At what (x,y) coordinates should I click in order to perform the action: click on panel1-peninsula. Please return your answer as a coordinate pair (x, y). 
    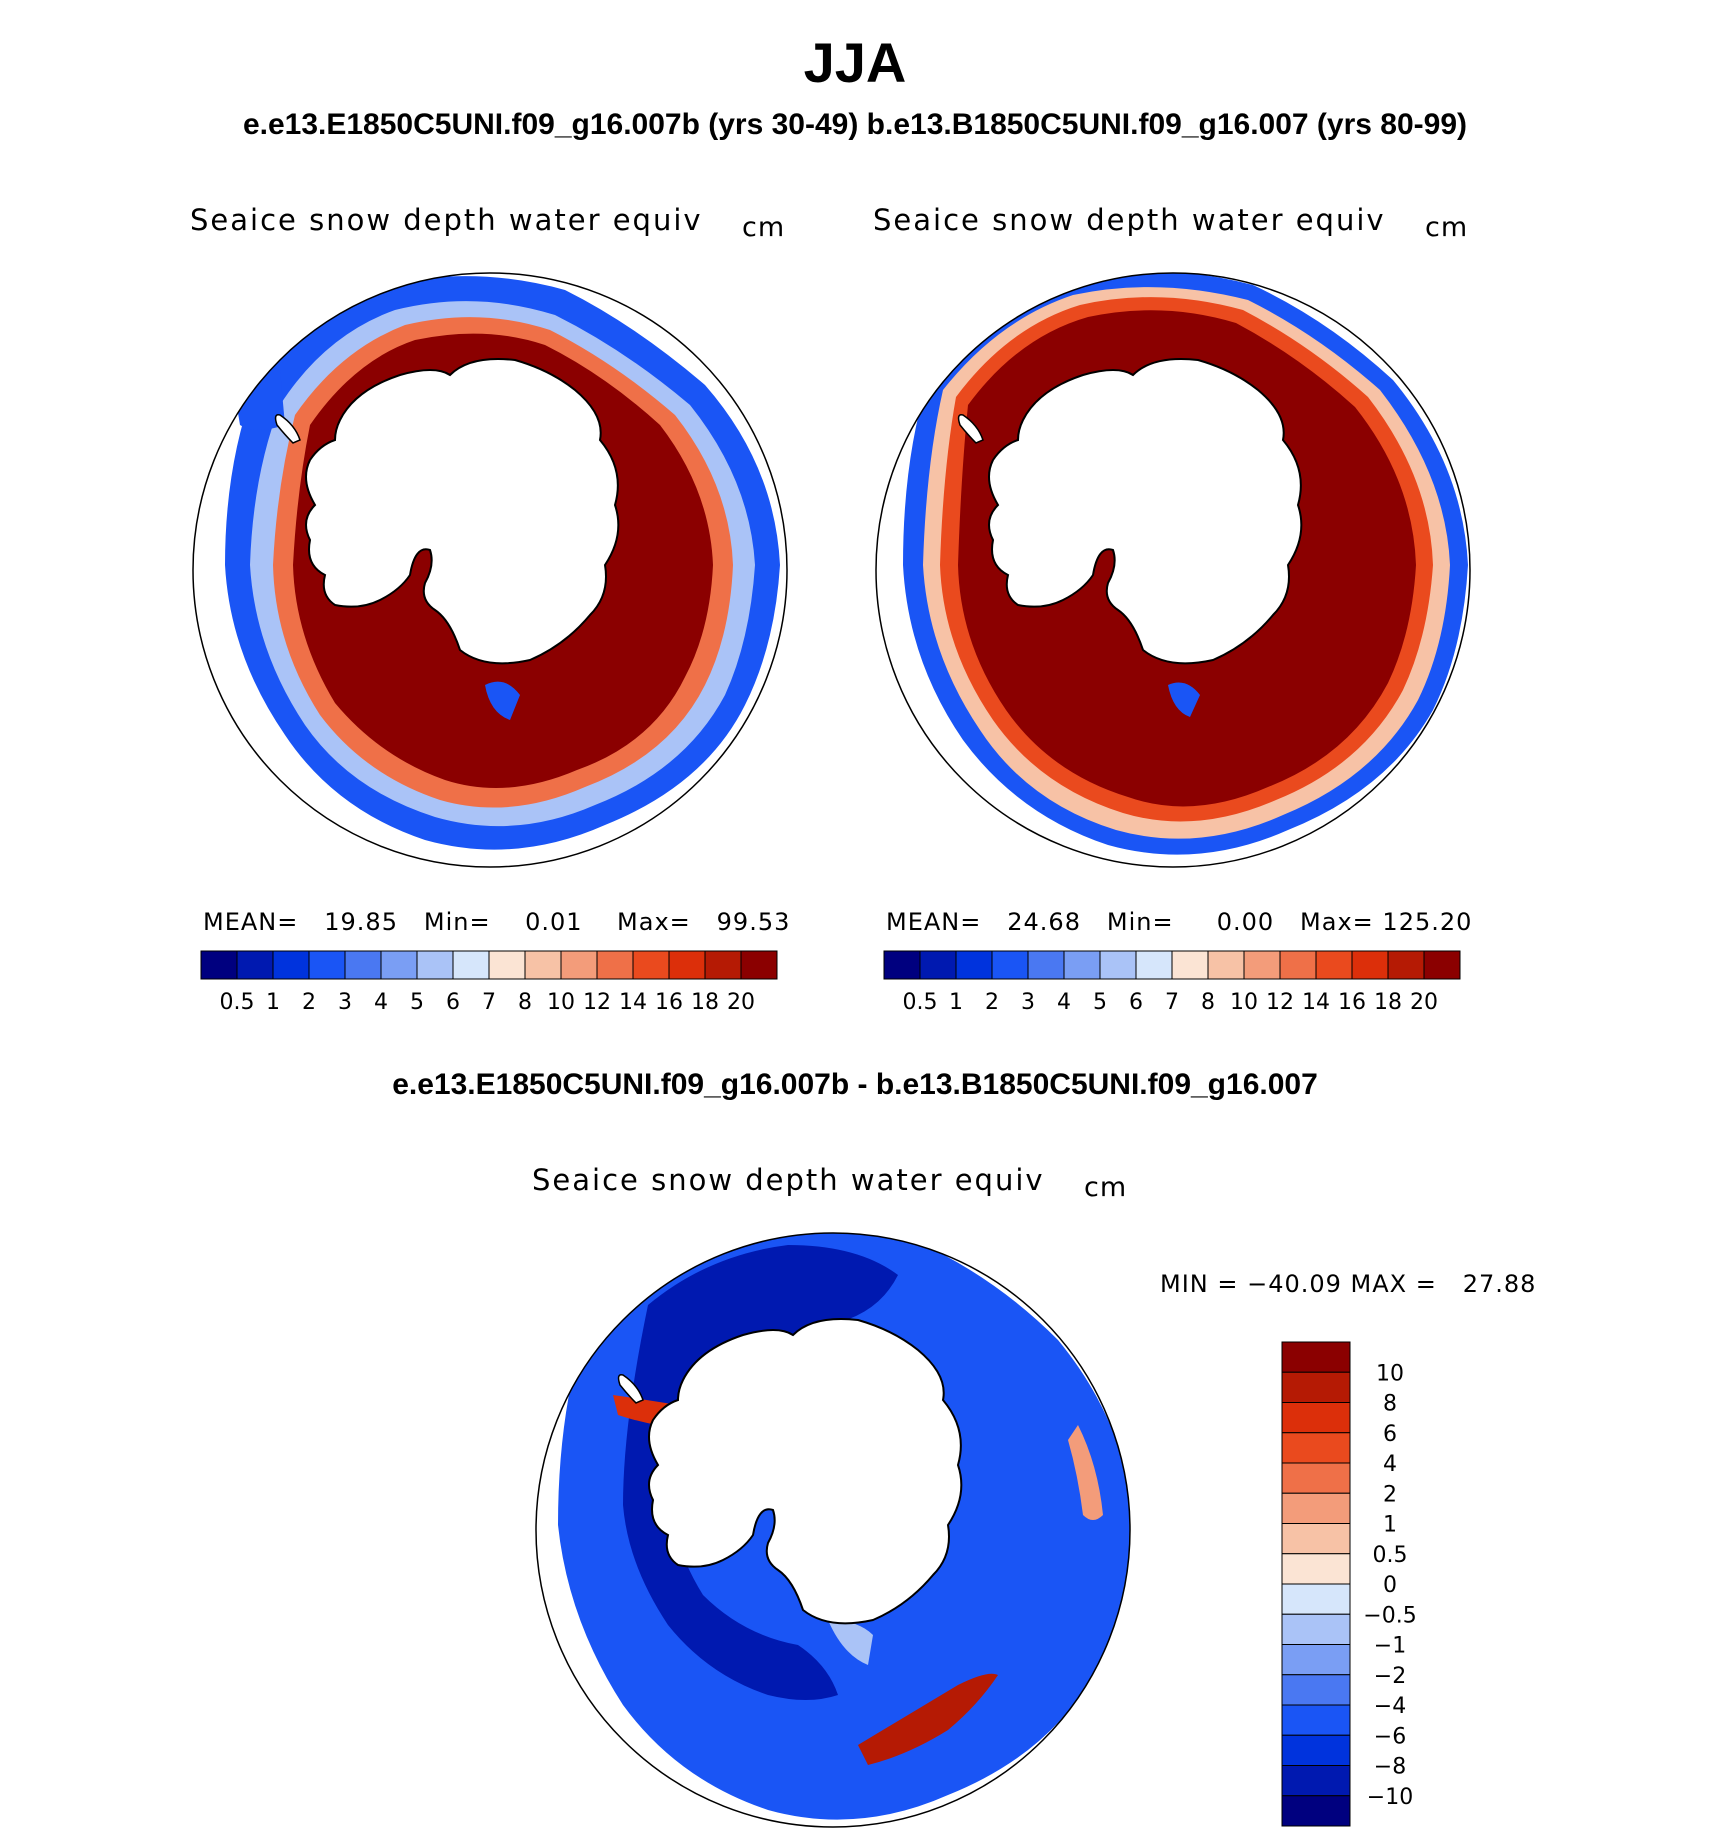
    Looking at the image, I should click on (287, 428).